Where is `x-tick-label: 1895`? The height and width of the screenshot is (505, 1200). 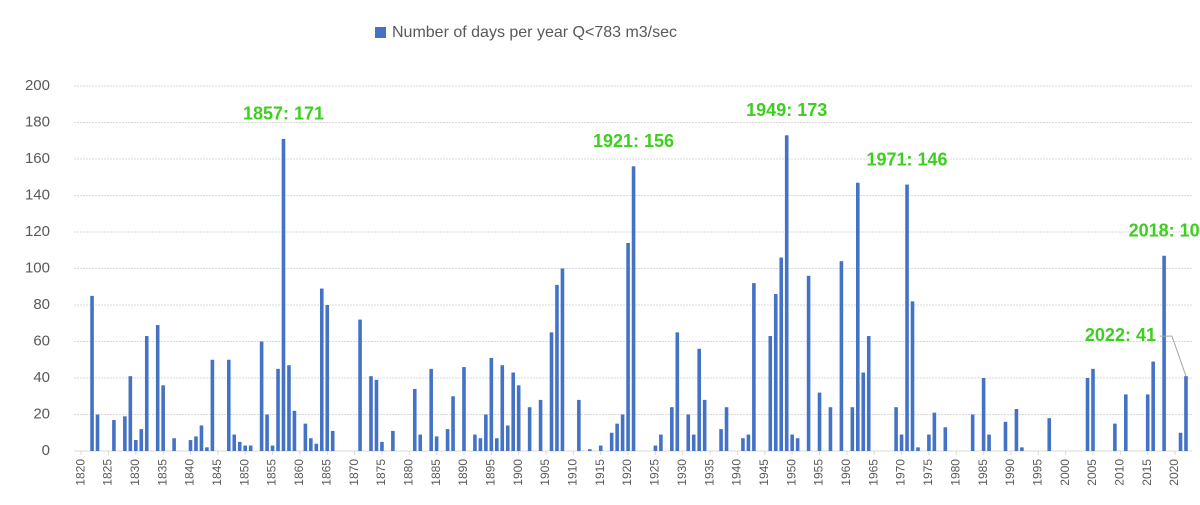 x-tick-label: 1895 is located at coordinates (491, 472).